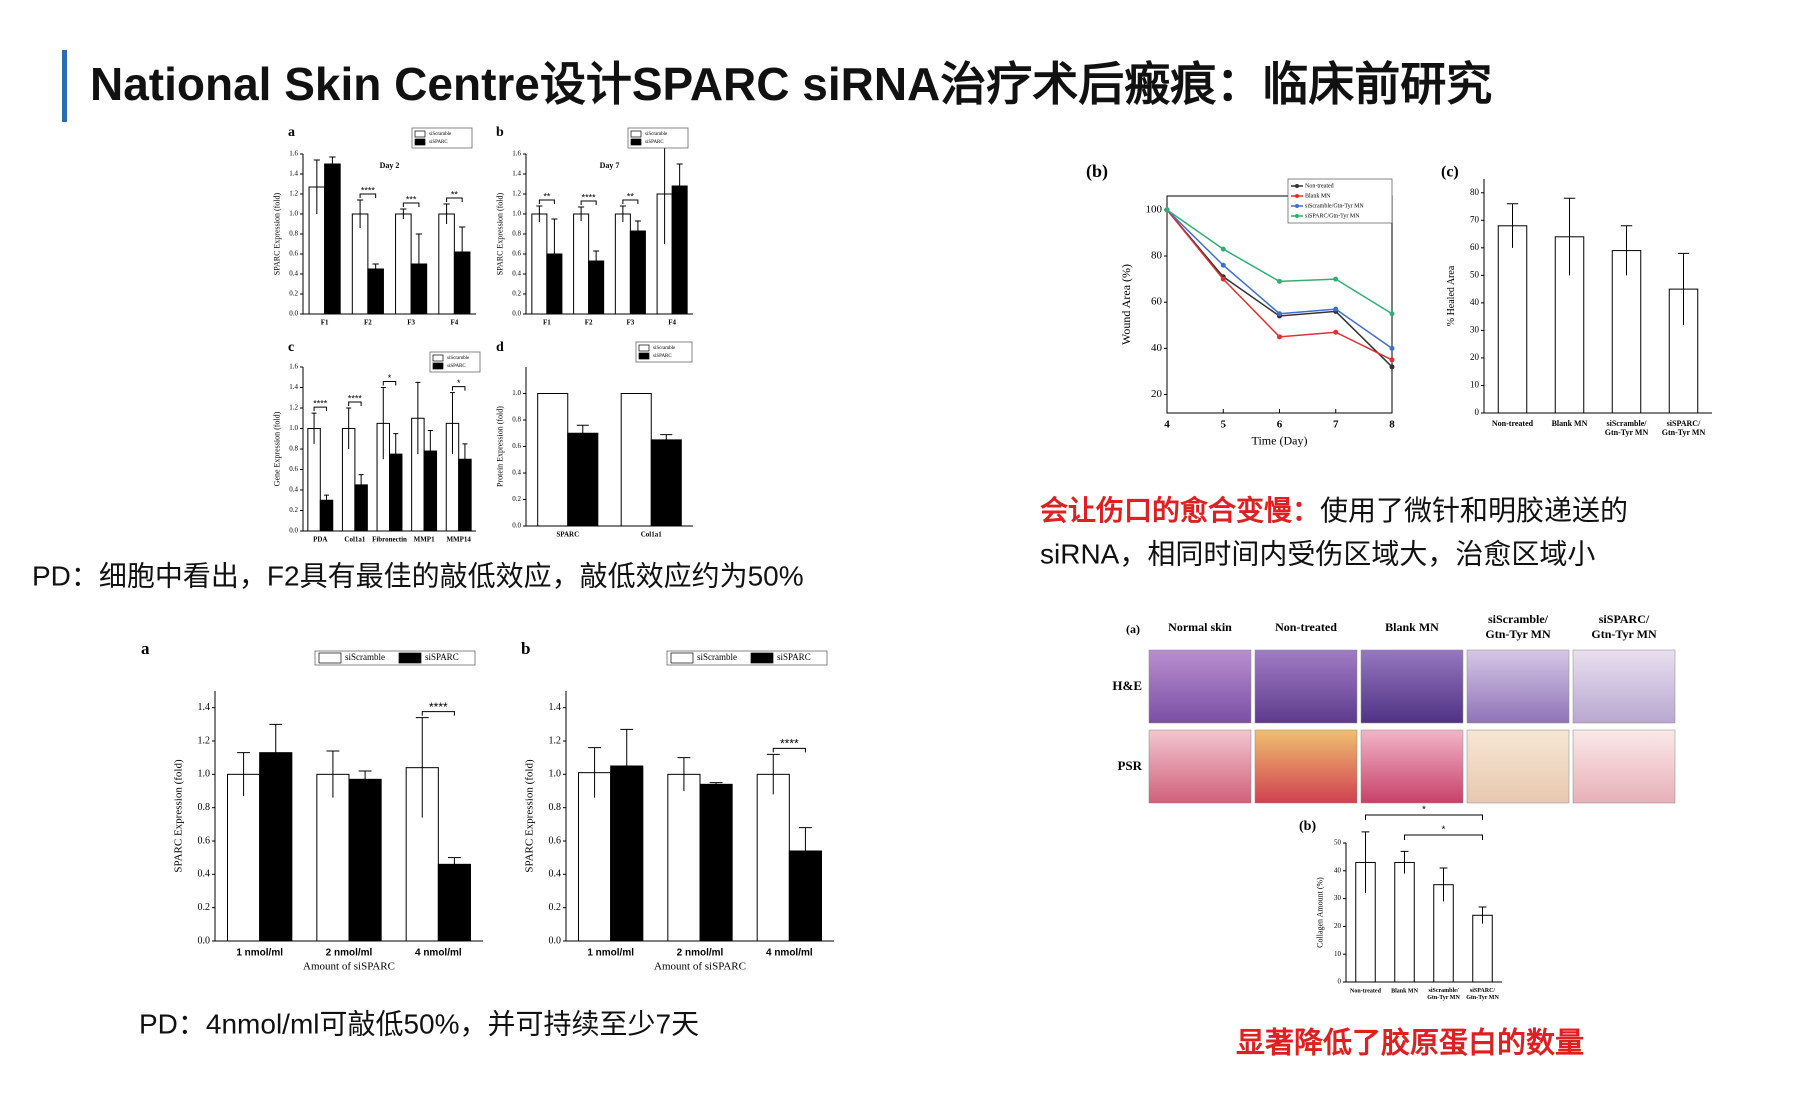 This screenshot has height=1110, width=1802. I want to click on x-tick-label: siScramble/Gtn-Tyr MN, so click(1627, 428).